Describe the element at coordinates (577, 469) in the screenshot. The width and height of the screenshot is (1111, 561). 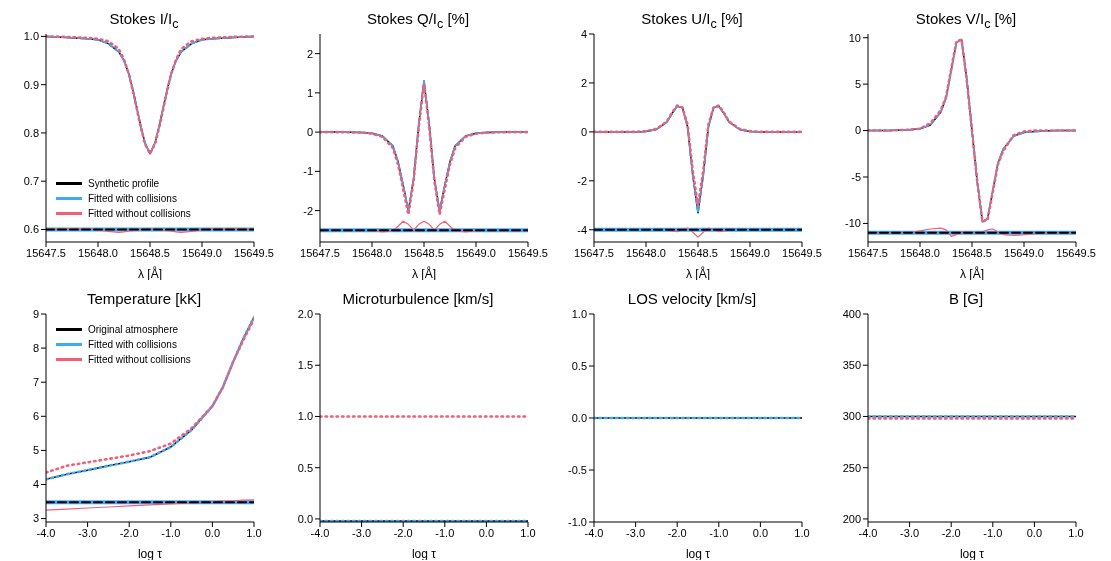
I see `y-tick-label: -0.5` at that location.